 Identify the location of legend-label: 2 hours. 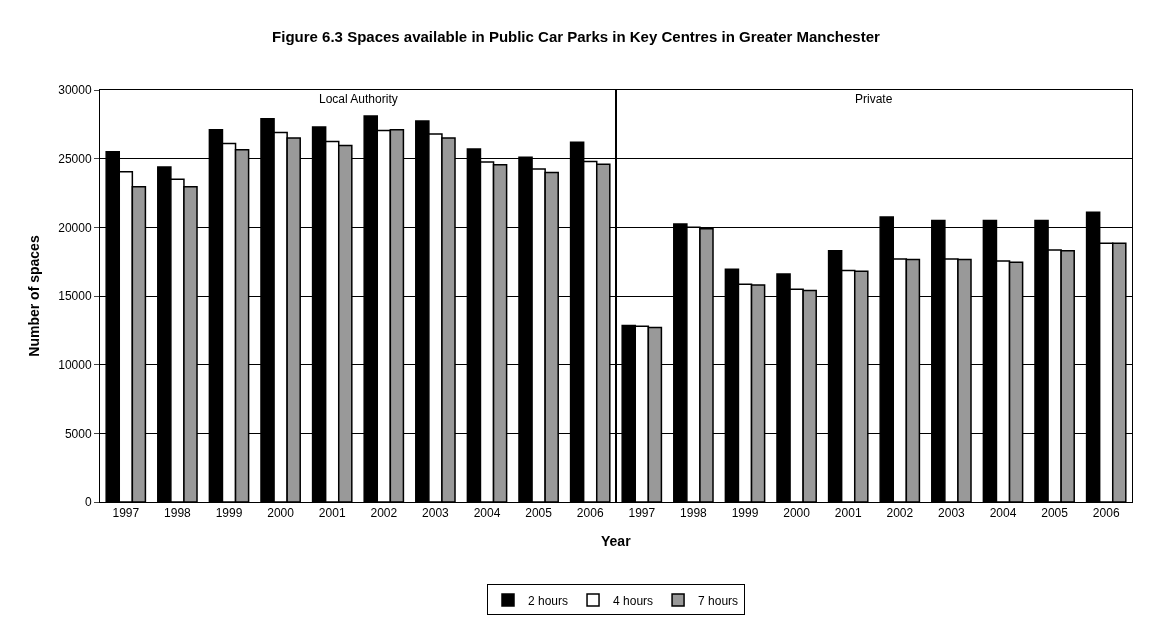
(548, 600).